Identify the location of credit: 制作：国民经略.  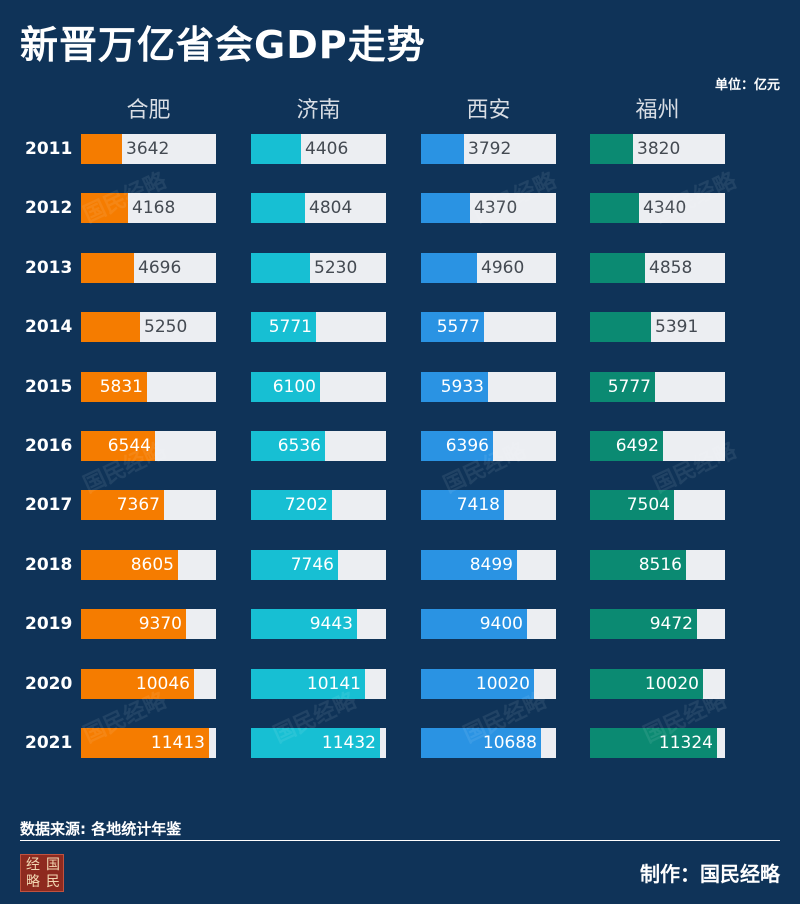
(710, 874).